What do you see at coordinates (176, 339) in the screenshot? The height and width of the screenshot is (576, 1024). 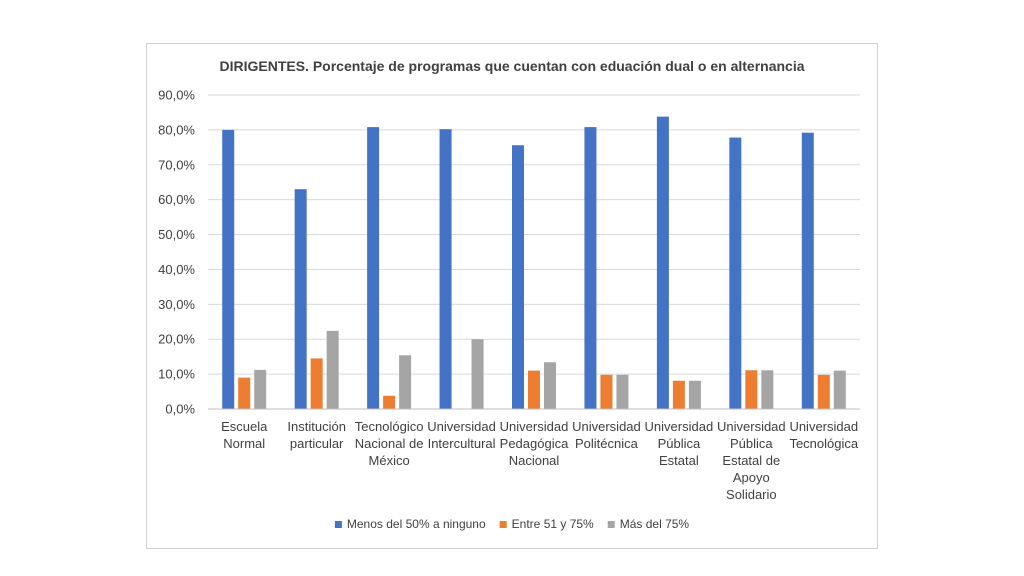 I see `y-tick-label: 20,0%` at bounding box center [176, 339].